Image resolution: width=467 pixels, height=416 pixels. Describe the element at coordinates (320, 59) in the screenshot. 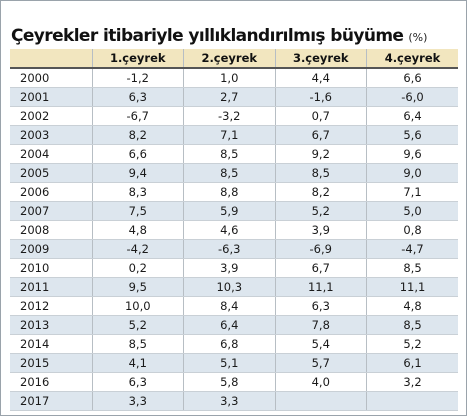

I see `header-q3: 3.çeyrek` at that location.